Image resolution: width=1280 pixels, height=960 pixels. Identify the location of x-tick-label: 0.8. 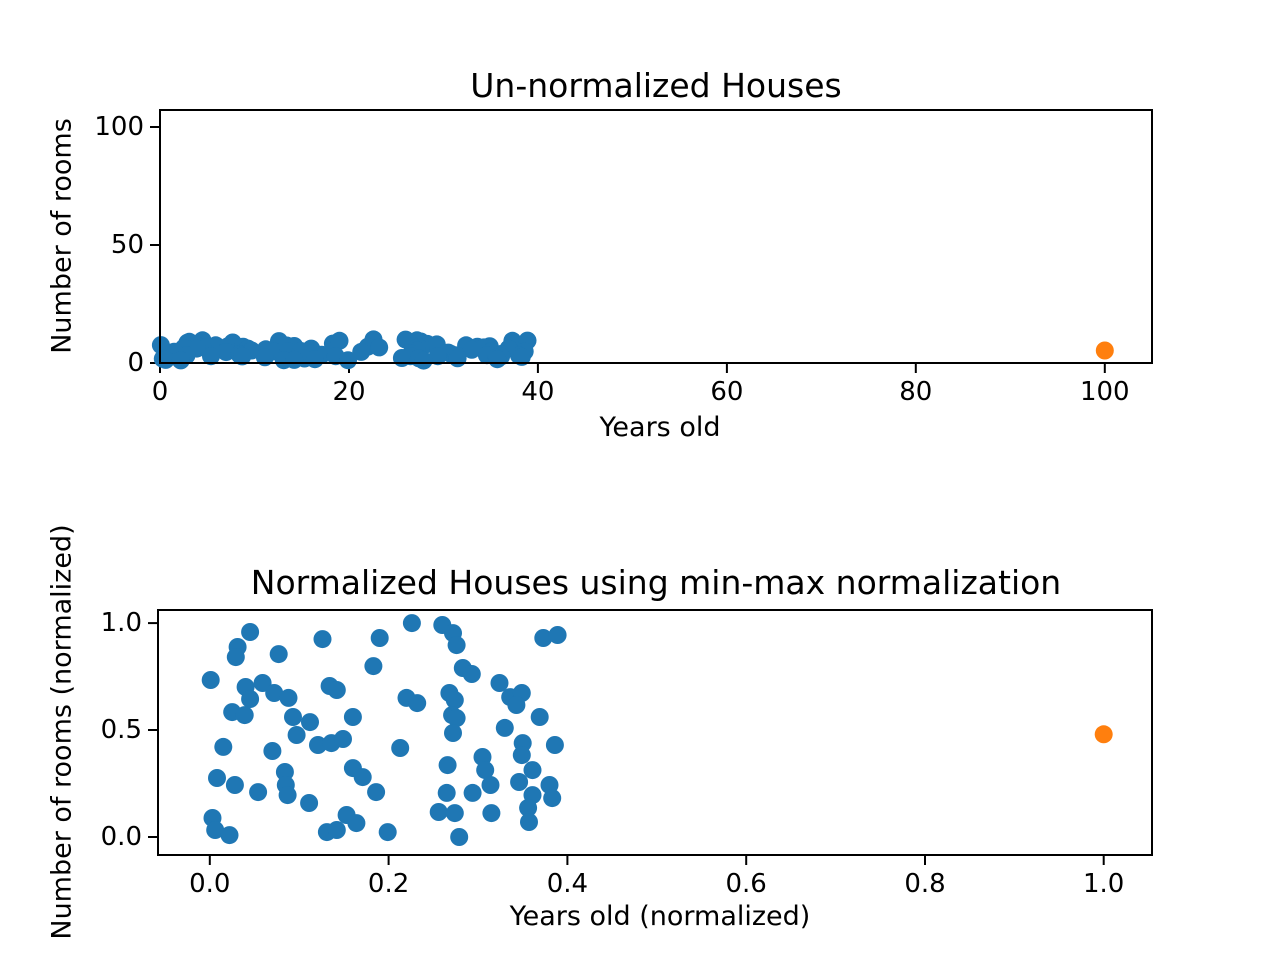
(925, 884).